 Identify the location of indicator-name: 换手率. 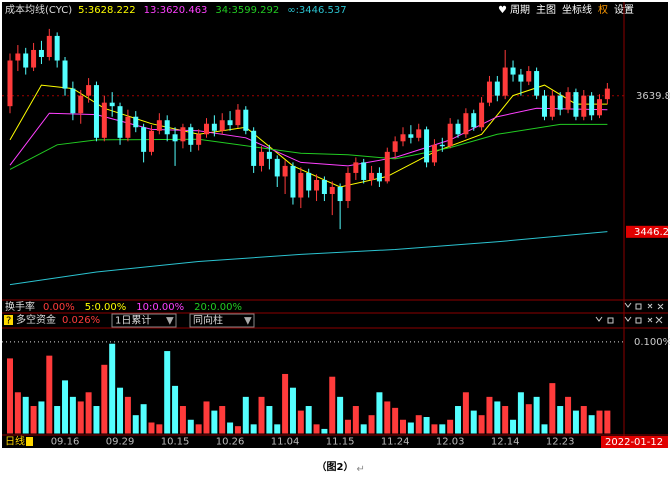
(20, 306).